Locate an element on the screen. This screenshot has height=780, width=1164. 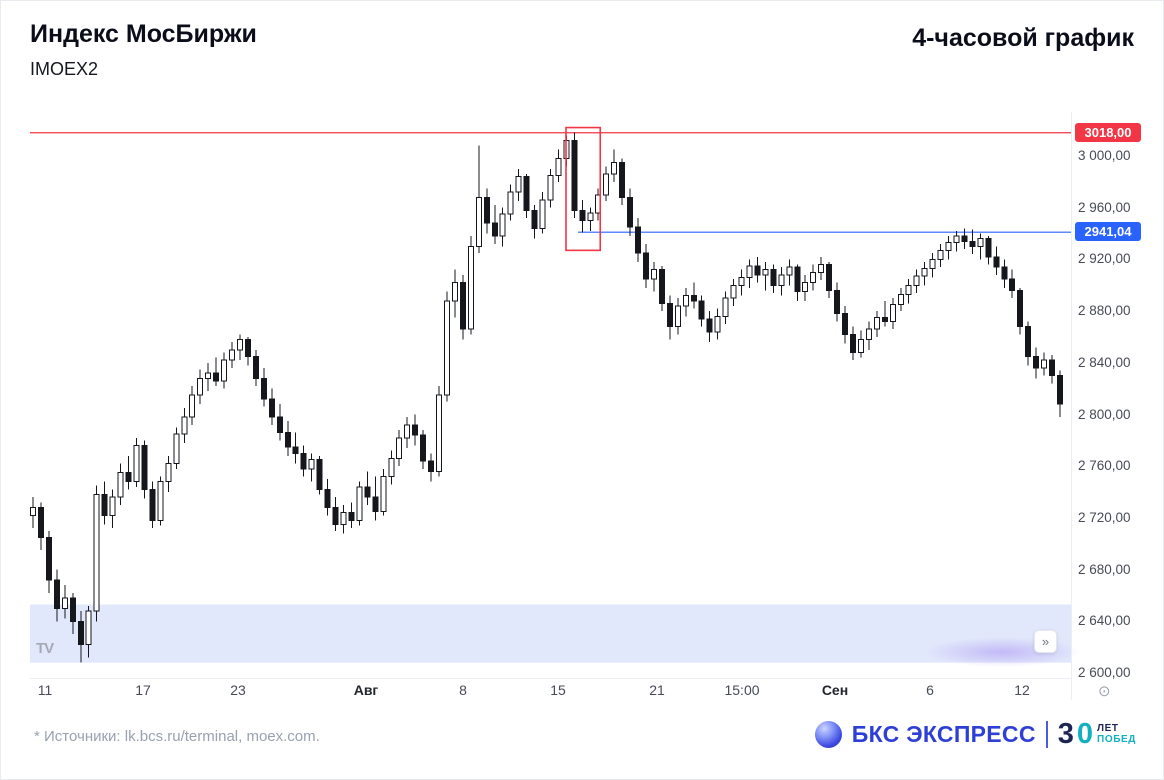
price-tick: 2 600,00 is located at coordinates (1104, 672).